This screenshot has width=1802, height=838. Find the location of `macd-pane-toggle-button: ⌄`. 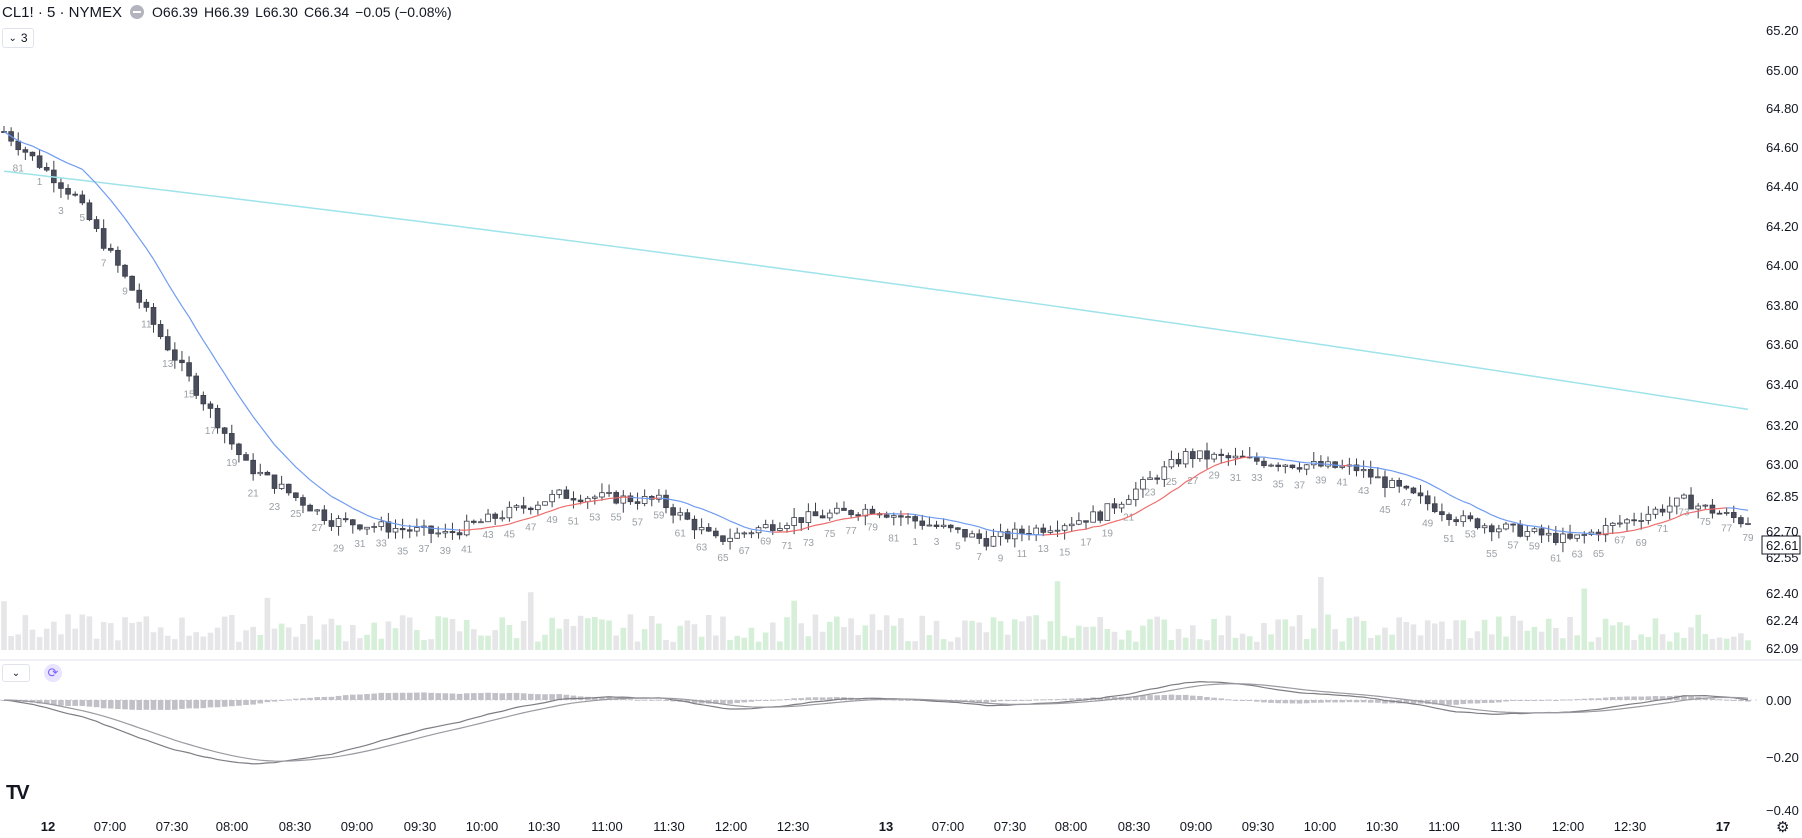

macd-pane-toggle-button: ⌄ is located at coordinates (16, 673).